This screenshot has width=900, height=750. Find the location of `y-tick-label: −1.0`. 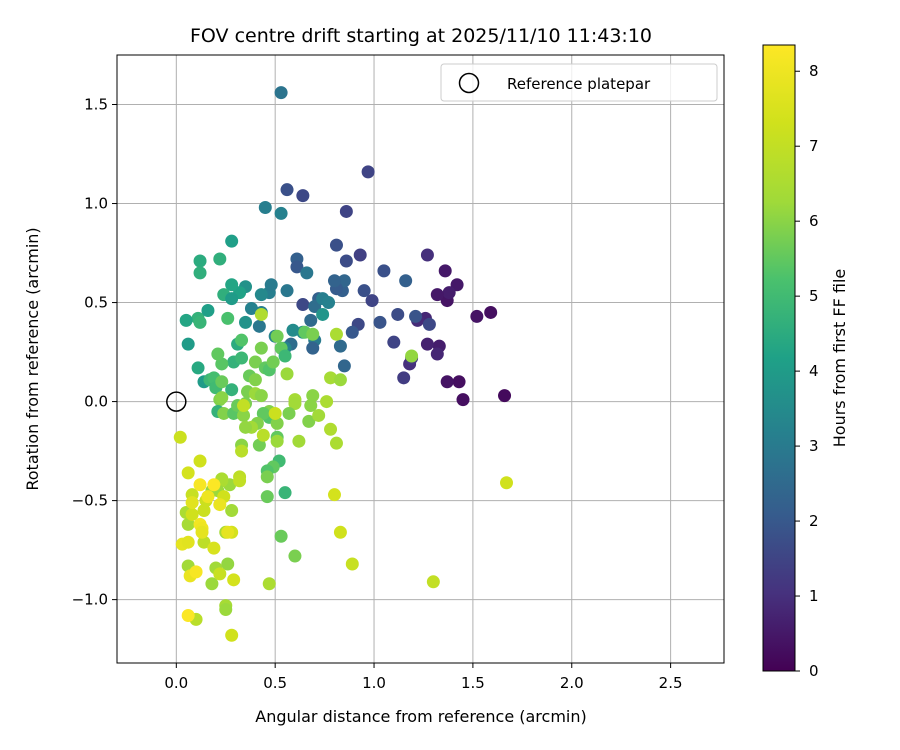

y-tick-label: −1.0 is located at coordinates (90, 600).